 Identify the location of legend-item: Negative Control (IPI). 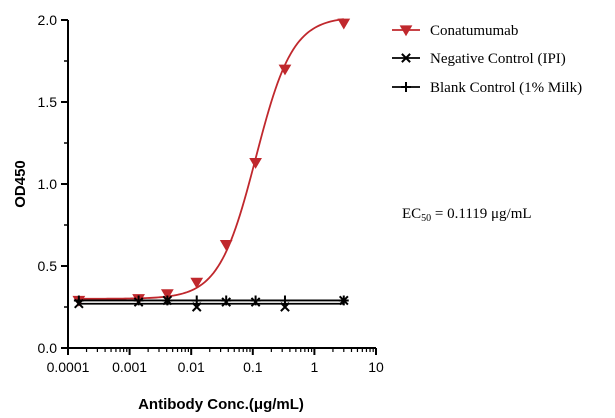
(479, 59).